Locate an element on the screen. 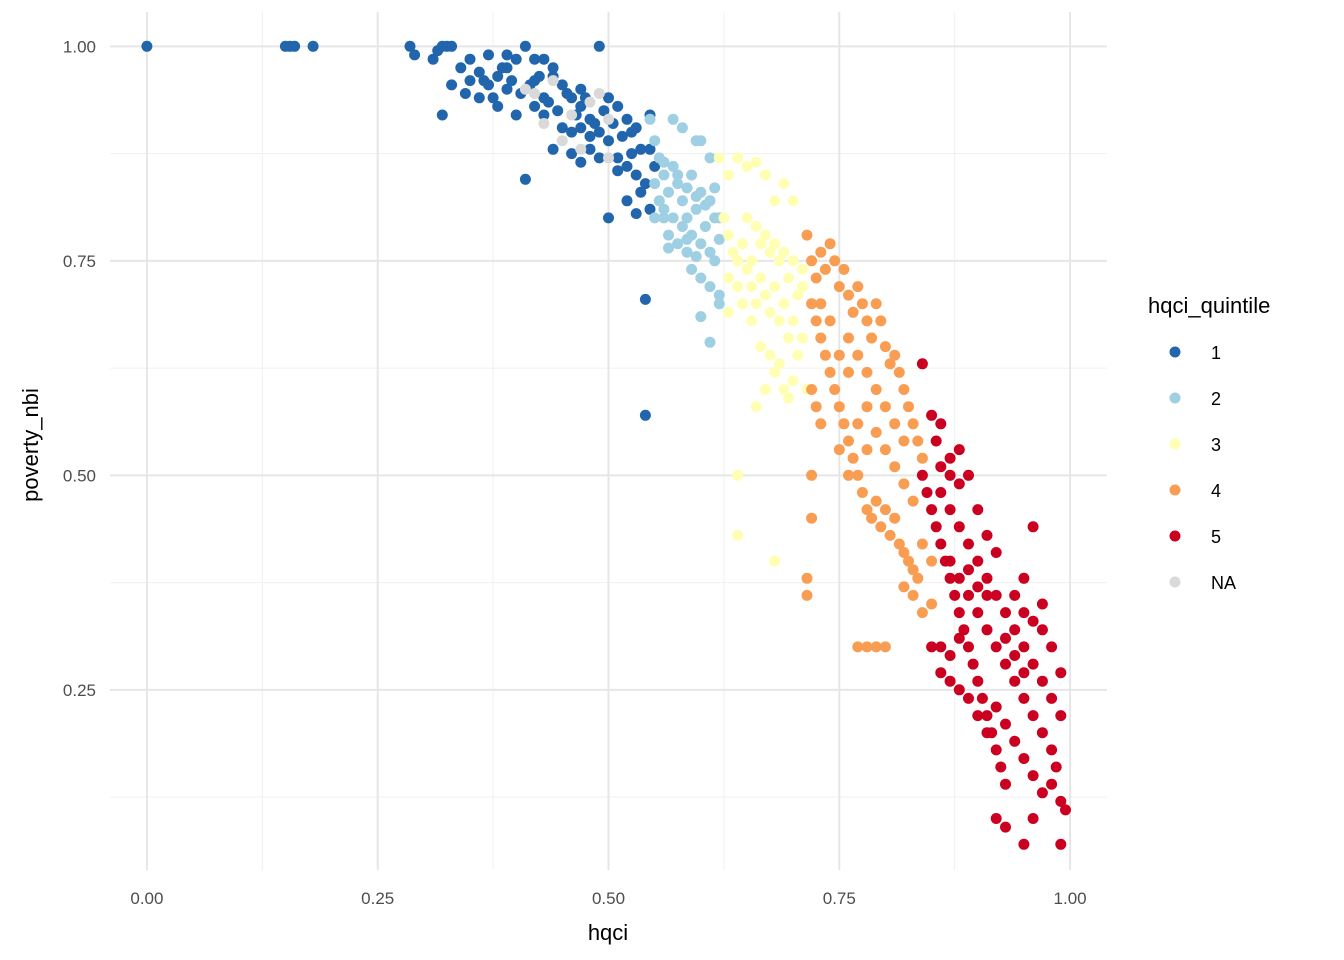  legend-label: NA is located at coordinates (1223, 583).